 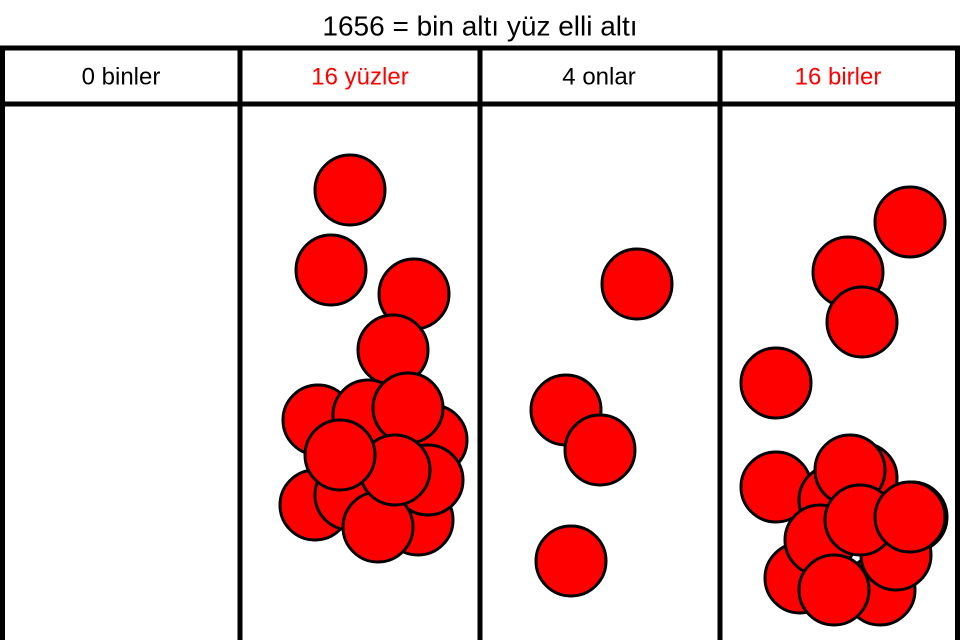 What do you see at coordinates (838, 76) in the screenshot?
I see `column-header: 16 birler` at bounding box center [838, 76].